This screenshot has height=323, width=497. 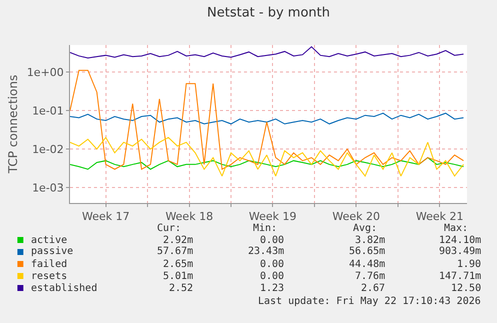 I want to click on legend-label: resets, so click(x=49, y=276).